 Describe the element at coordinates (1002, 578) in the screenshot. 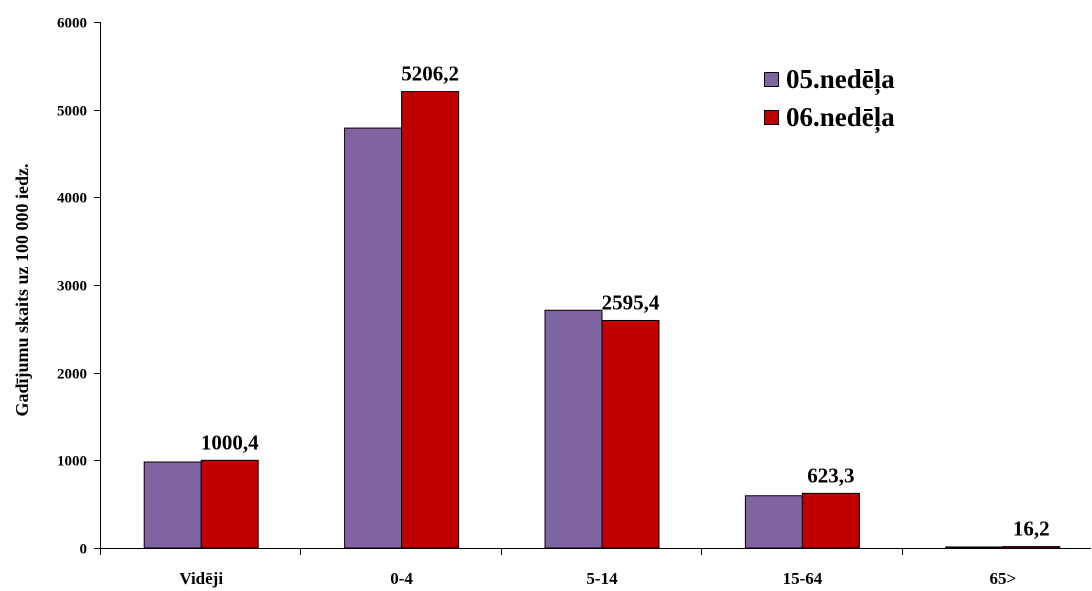

I see `x-tick-label-65: 65>` at that location.